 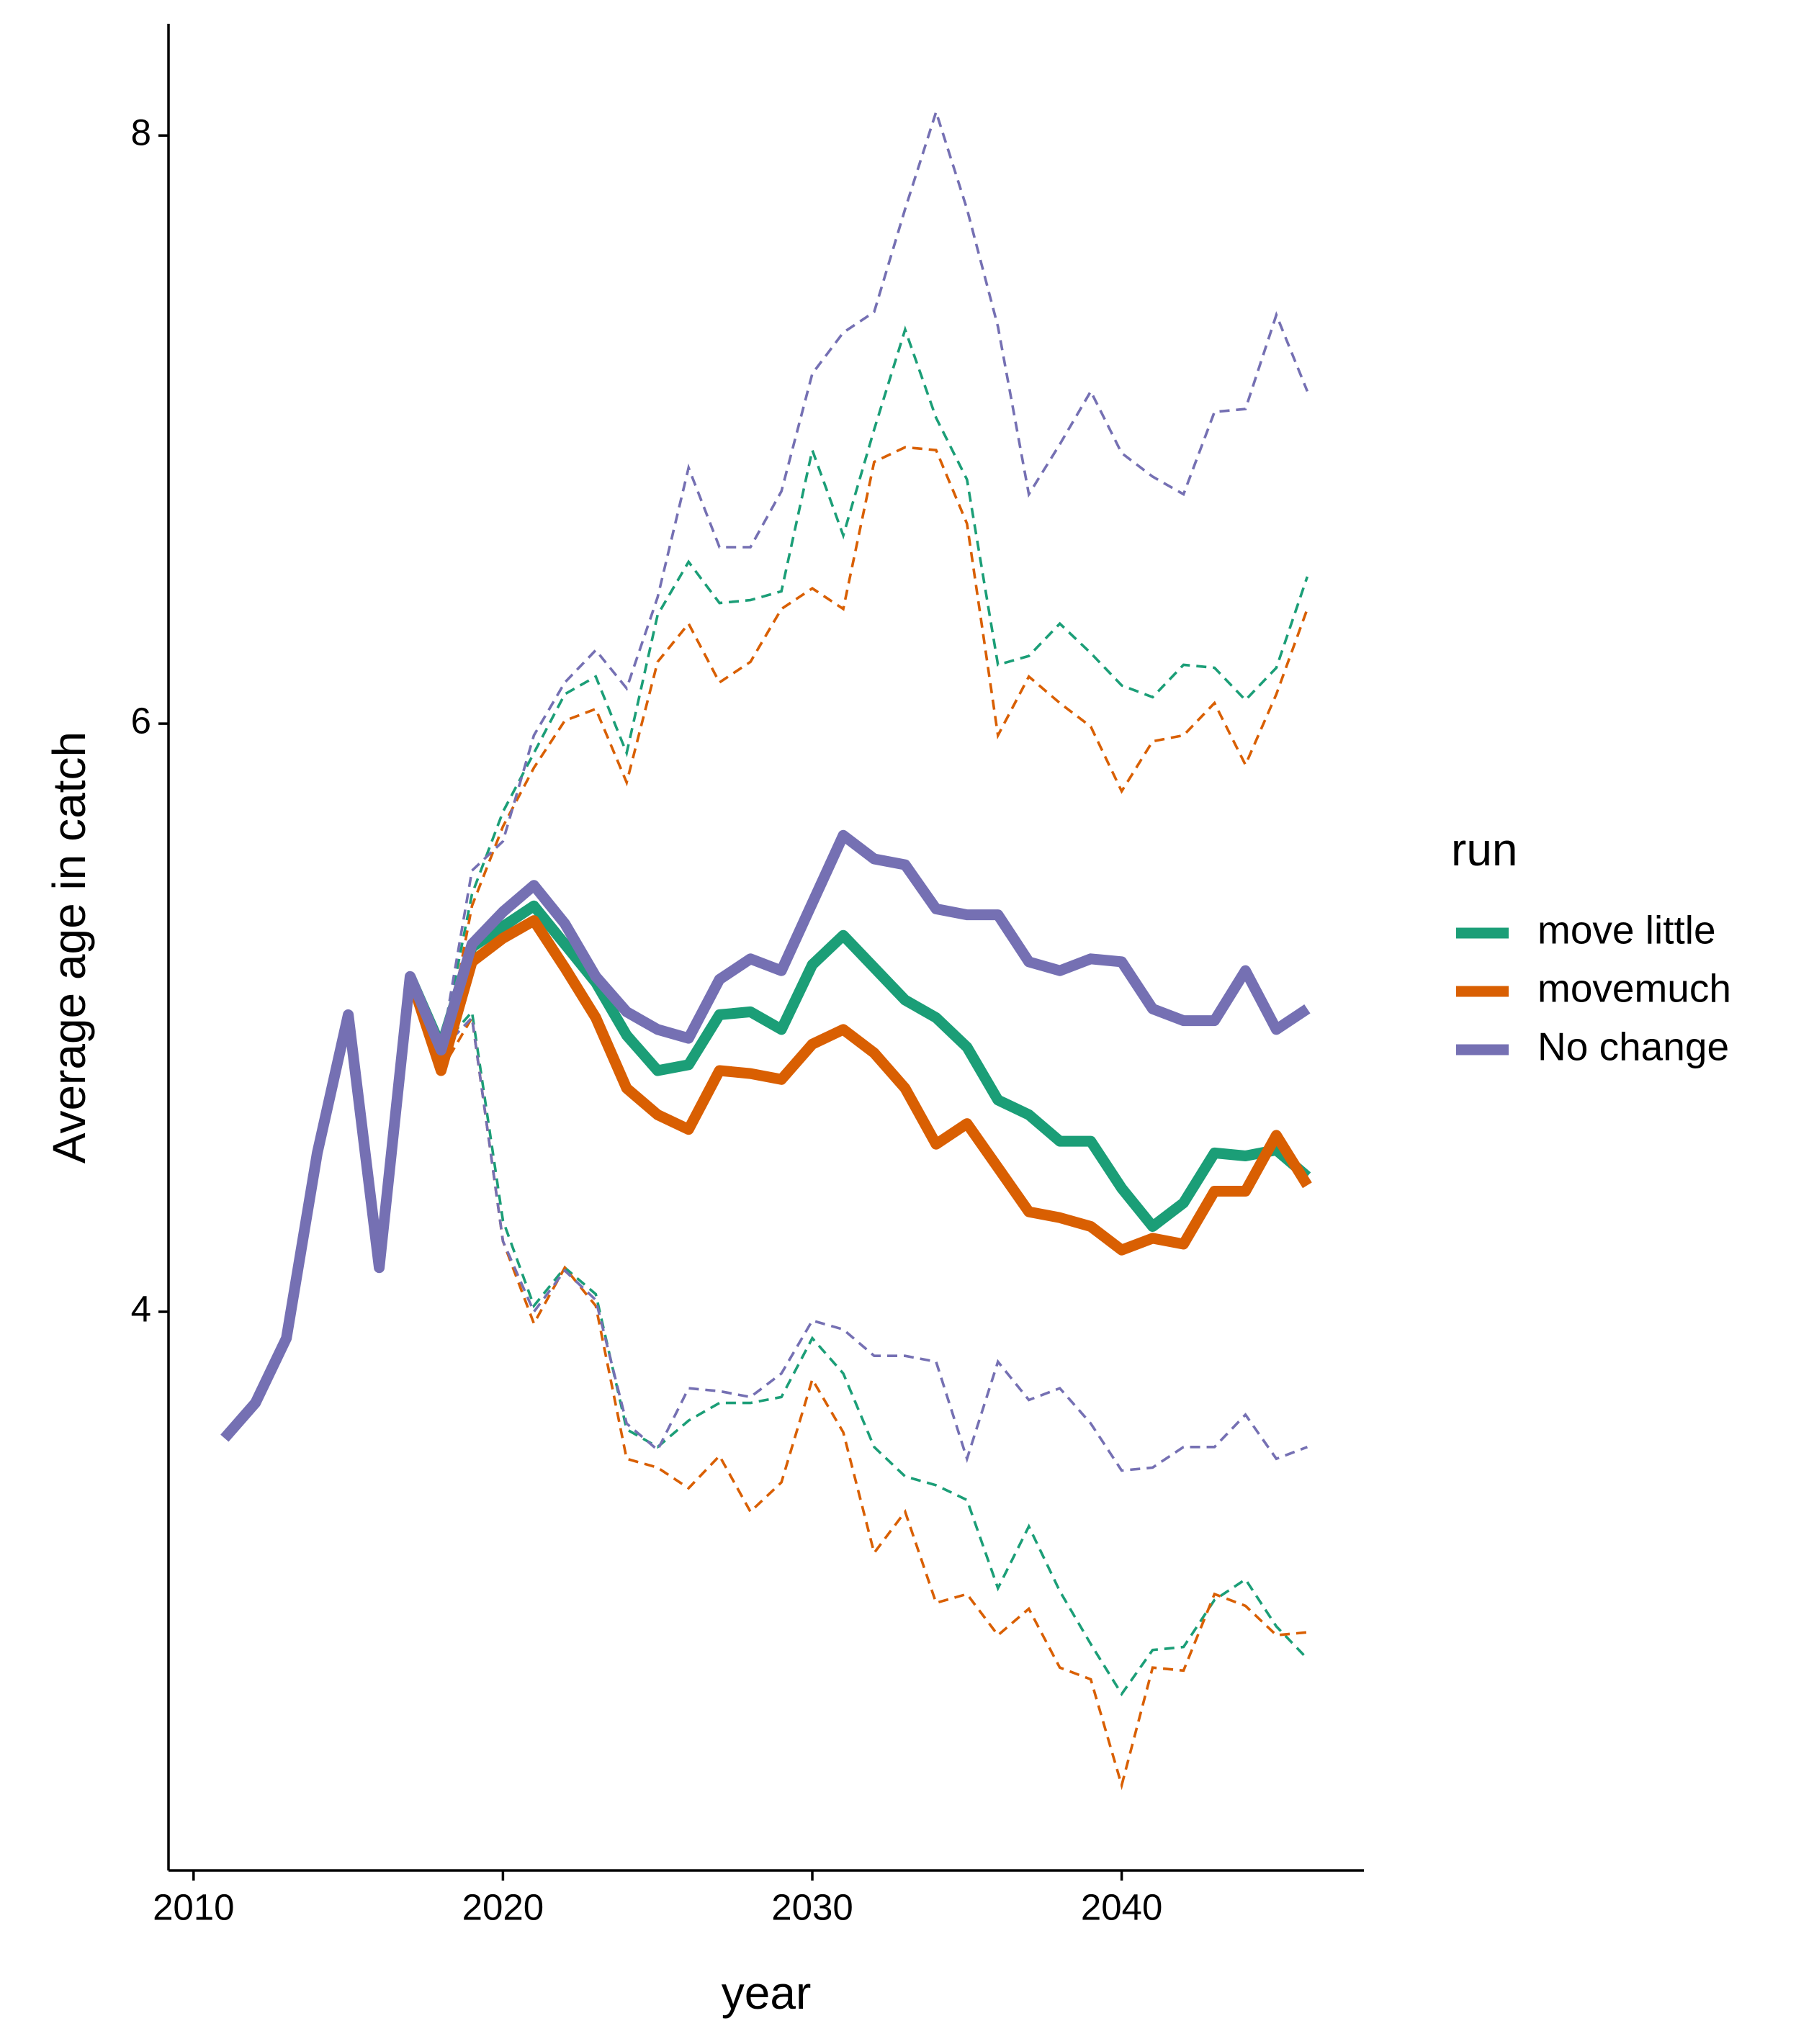 What do you see at coordinates (194, 1906) in the screenshot?
I see `x-tick-label: 2010` at bounding box center [194, 1906].